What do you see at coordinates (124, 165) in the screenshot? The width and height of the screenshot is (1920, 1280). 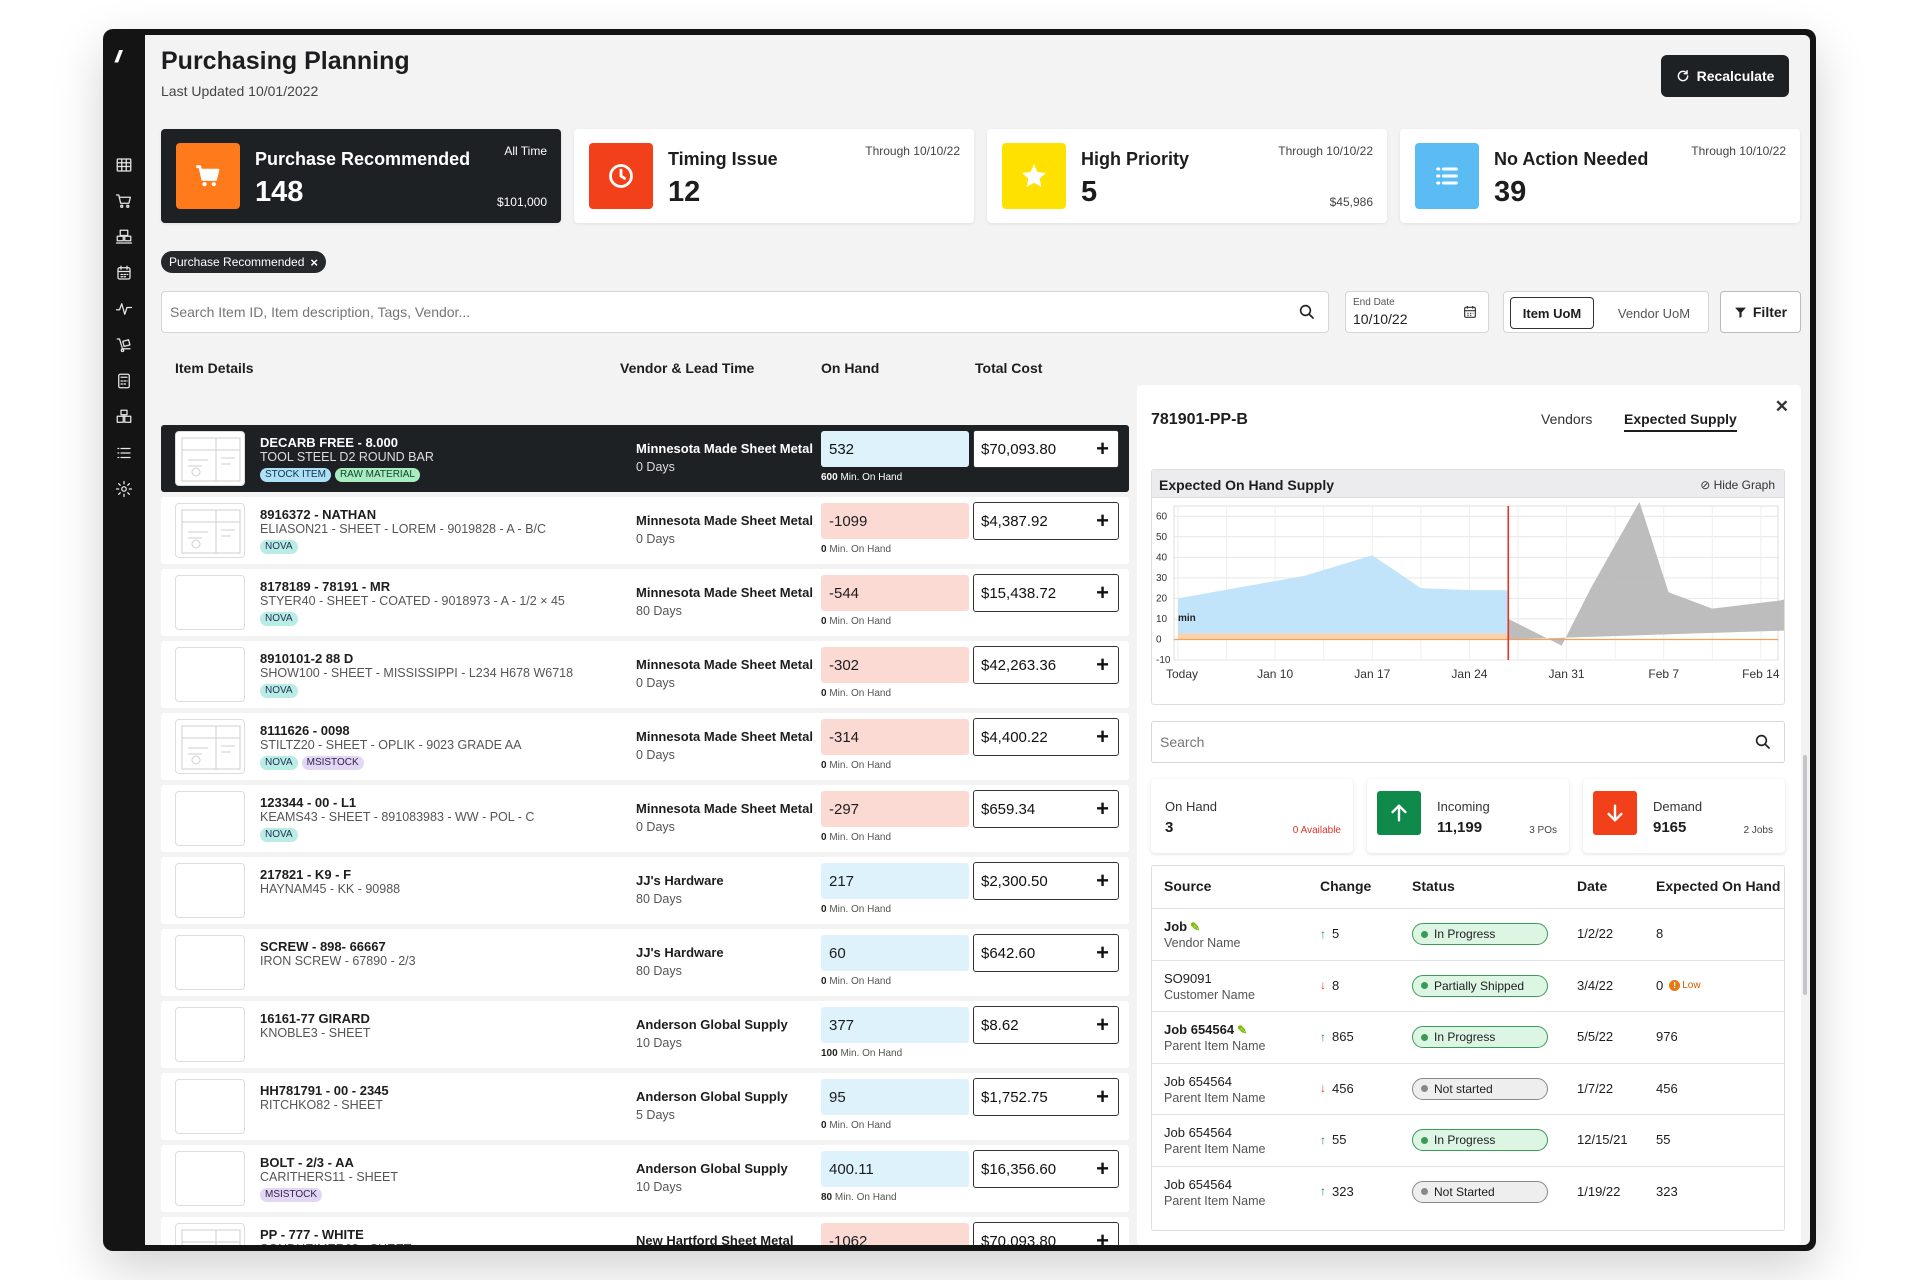 I see `grid-icon` at bounding box center [124, 165].